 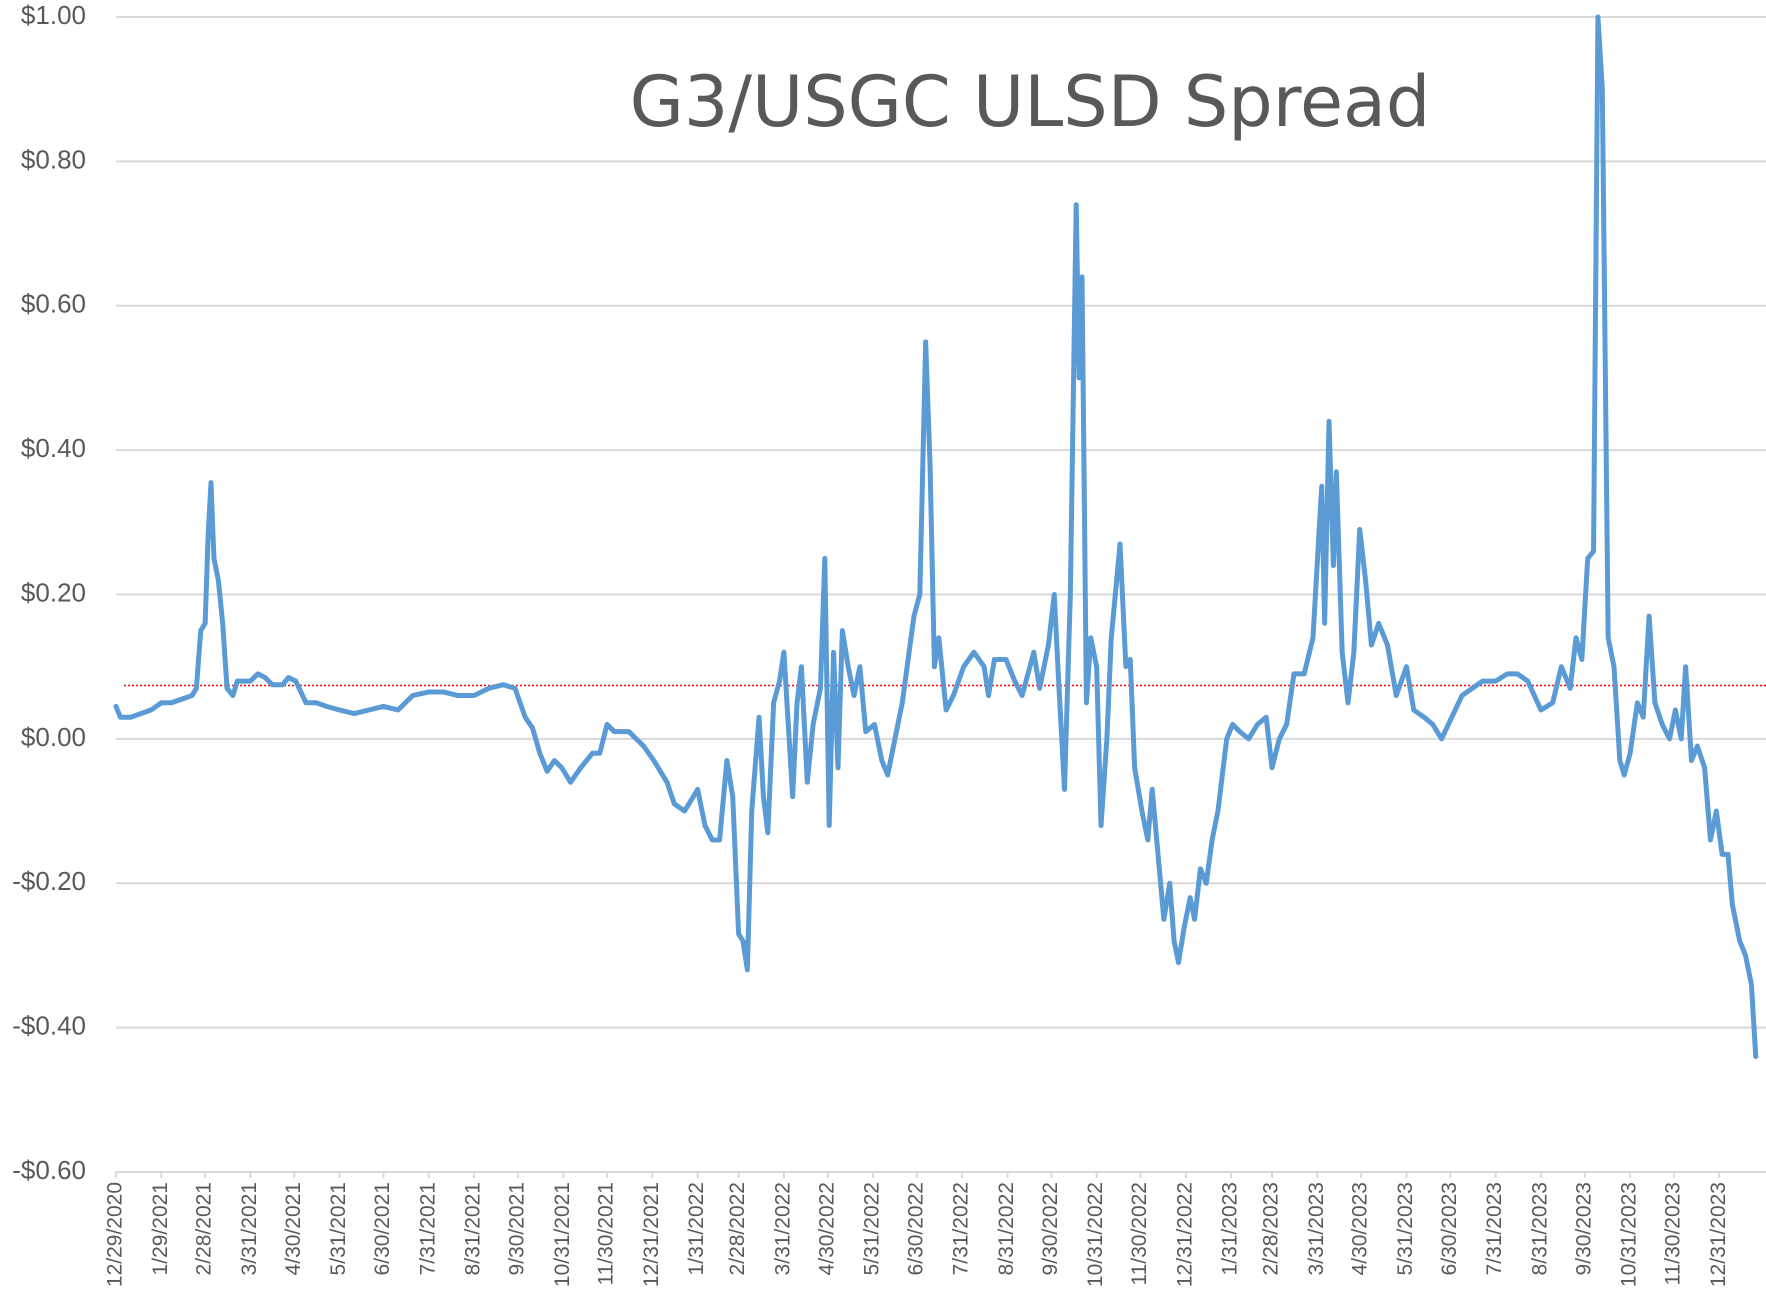 What do you see at coordinates (961, 1228) in the screenshot?
I see `x-tick-label: 7/31/2022` at bounding box center [961, 1228].